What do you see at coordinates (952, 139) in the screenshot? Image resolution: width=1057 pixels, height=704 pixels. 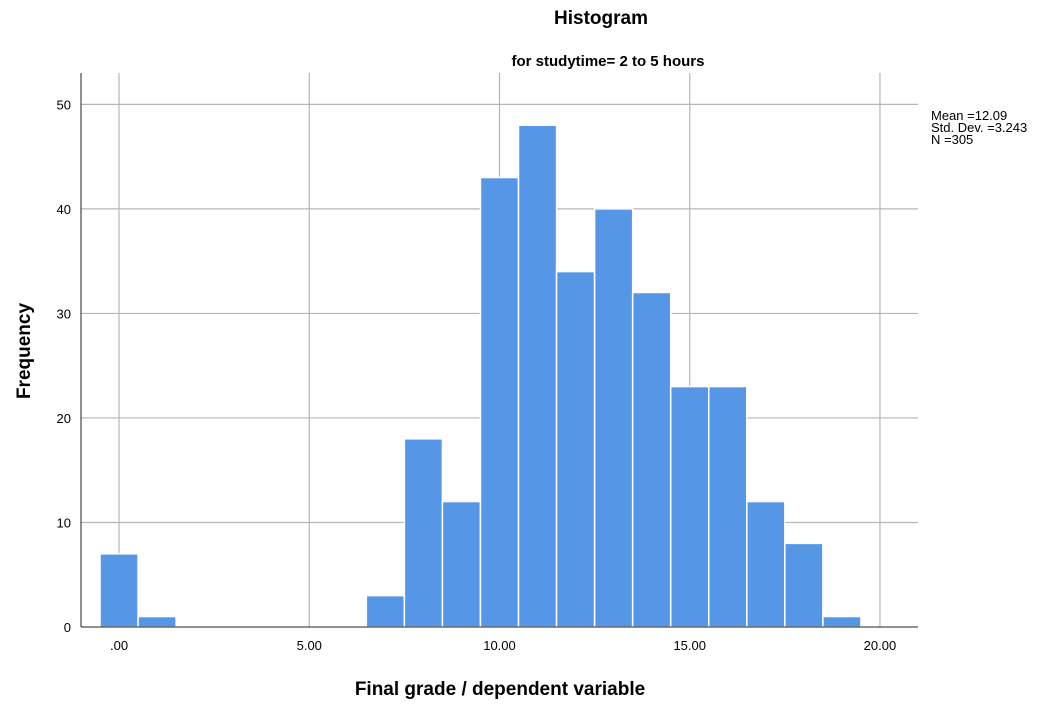 I see `stat-line: N =305` at bounding box center [952, 139].